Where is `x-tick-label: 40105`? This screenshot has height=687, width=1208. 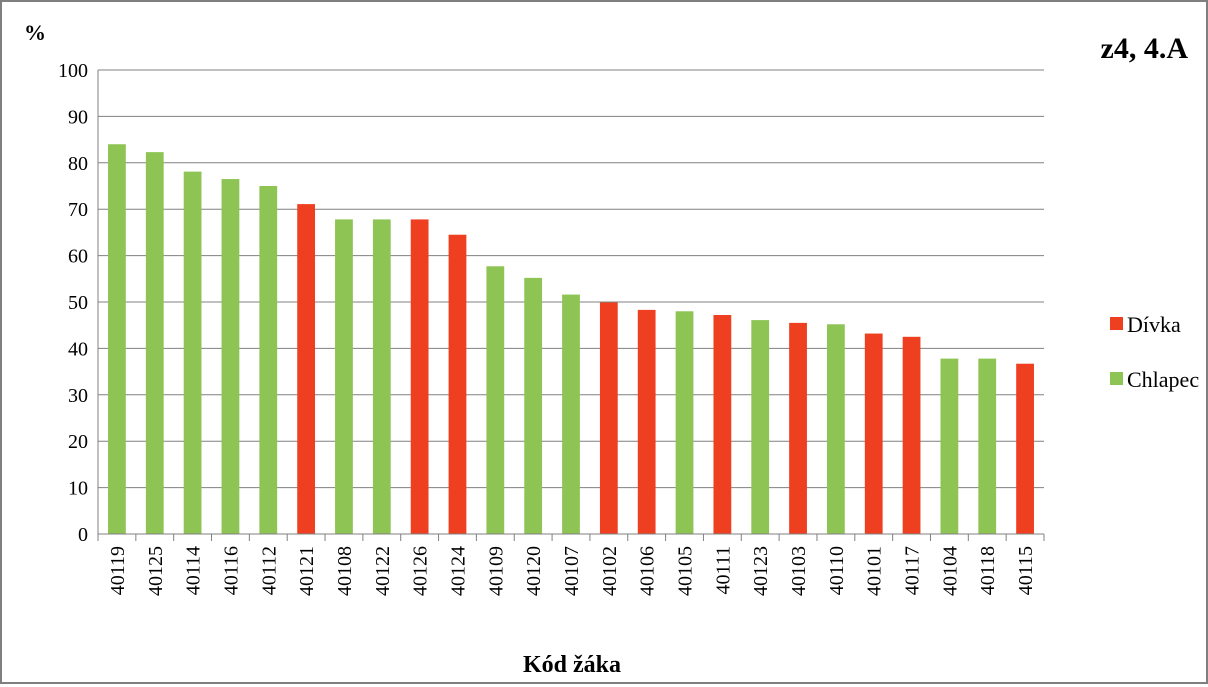
x-tick-label: 40105 is located at coordinates (686, 571).